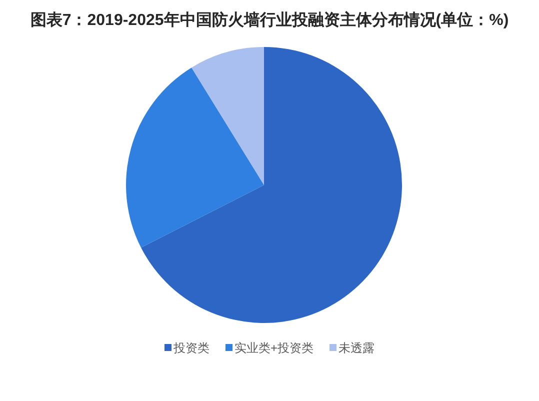 This screenshot has width=539, height=401. I want to click on title: 图表7：2019-2025年中国防火墙行业投融资主体分布情况(单位：%), so click(269, 20).